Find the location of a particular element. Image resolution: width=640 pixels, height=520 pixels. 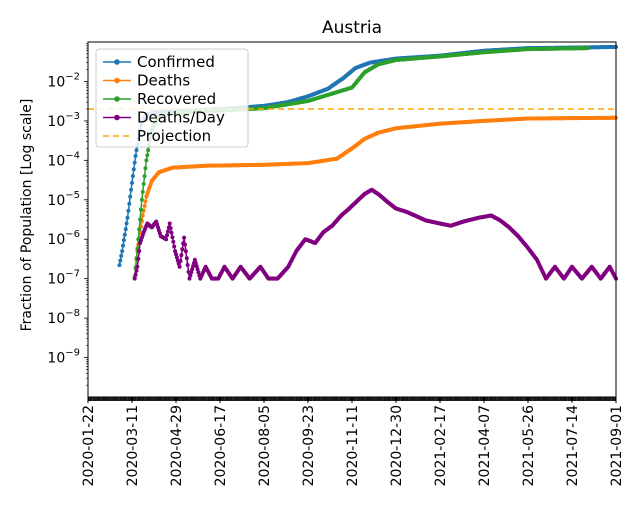

chart-title: Austria is located at coordinates (352, 28).